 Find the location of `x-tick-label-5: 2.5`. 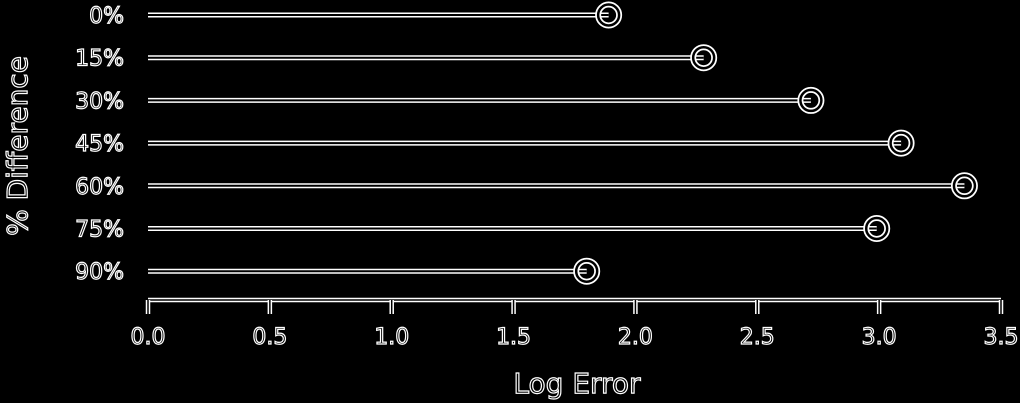

x-tick-label-5: 2.5 is located at coordinates (757, 337).